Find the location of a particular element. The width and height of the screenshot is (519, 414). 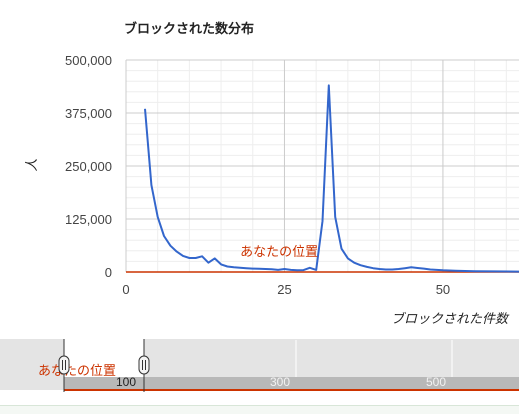

navigator-right-handle is located at coordinates (144, 365).